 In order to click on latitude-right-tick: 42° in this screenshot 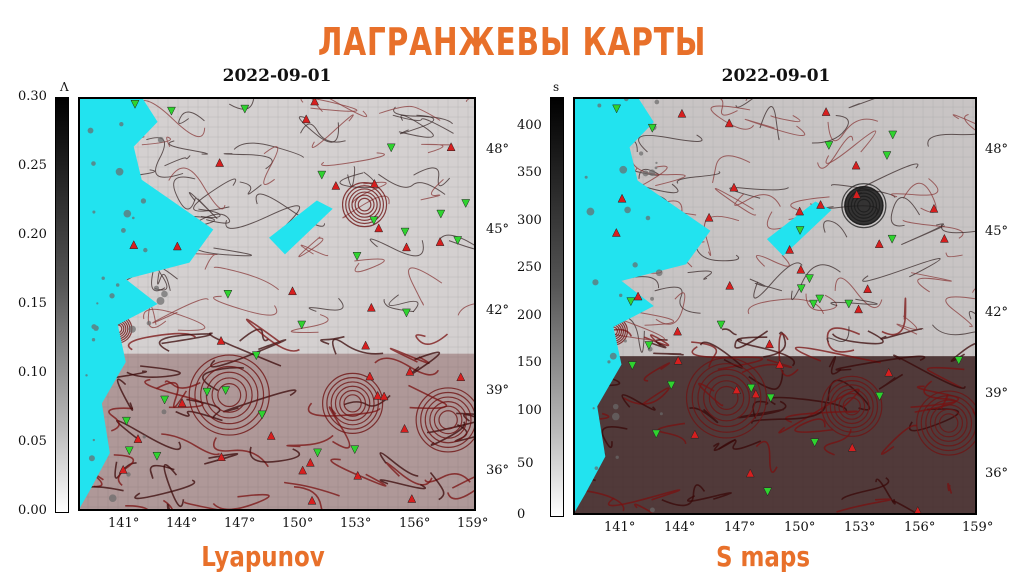, I will do `click(997, 312)`.